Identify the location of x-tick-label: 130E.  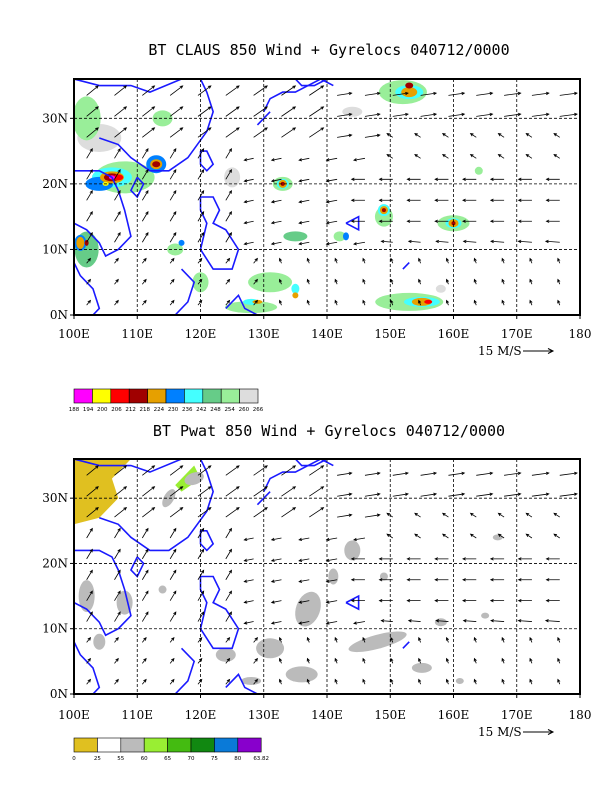
(264, 334).